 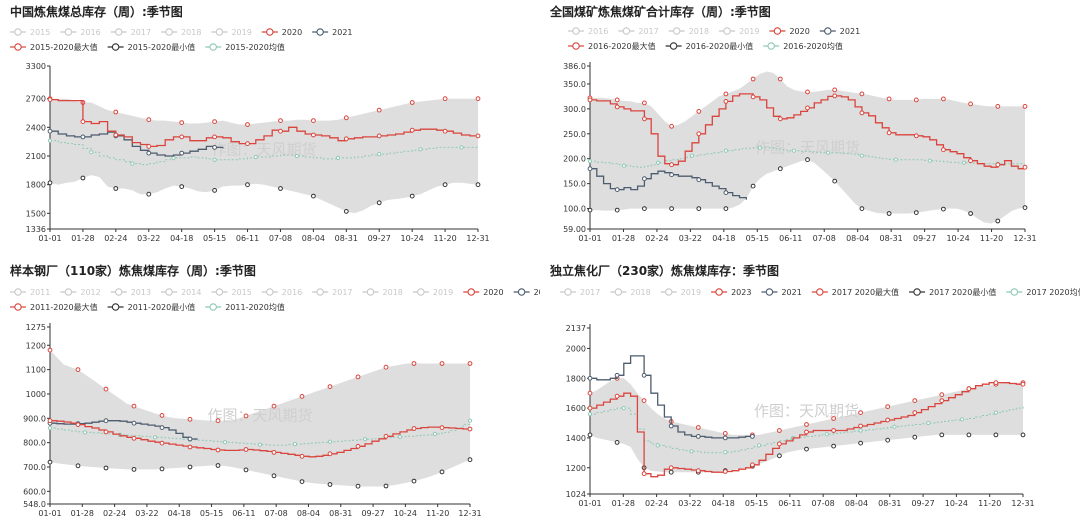 What do you see at coordinates (181, 292) in the screenshot?
I see `legend-item: 2014` at bounding box center [181, 292].